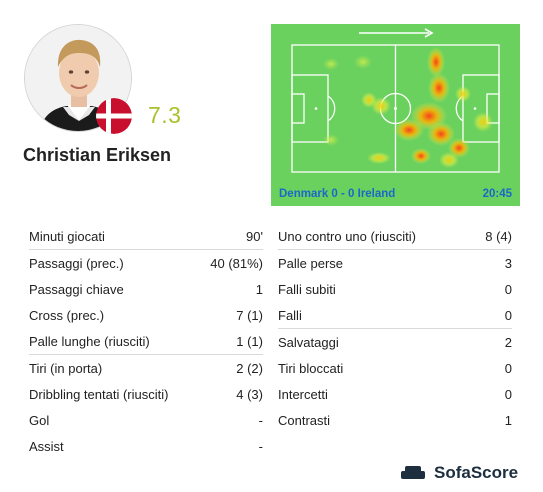  I want to click on stat-row: Salvataggi 2, so click(395, 342).